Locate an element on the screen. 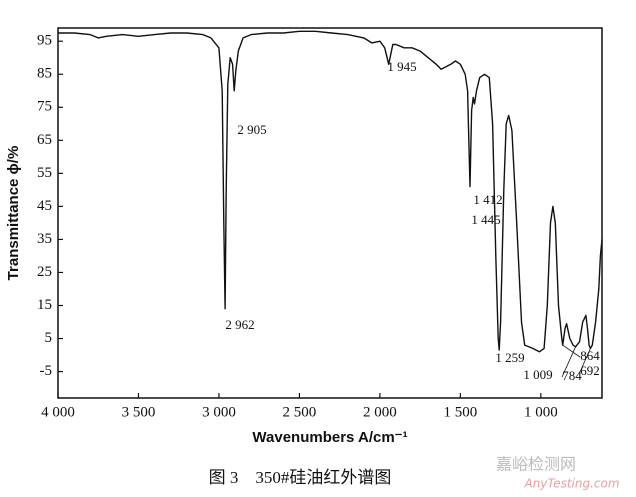  peak-label: 1 945 is located at coordinates (401, 66).